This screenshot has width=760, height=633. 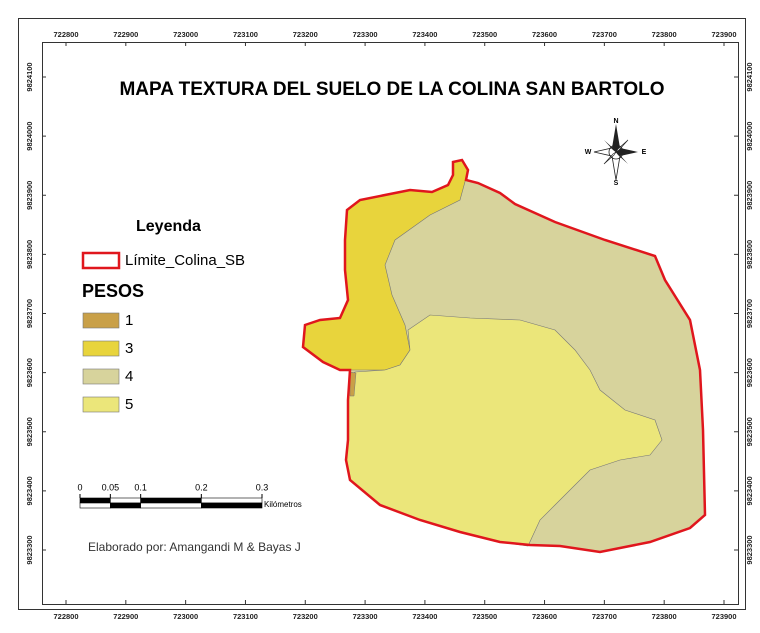 I want to click on legend-items: 1 3 4 5, so click(x=107, y=362).